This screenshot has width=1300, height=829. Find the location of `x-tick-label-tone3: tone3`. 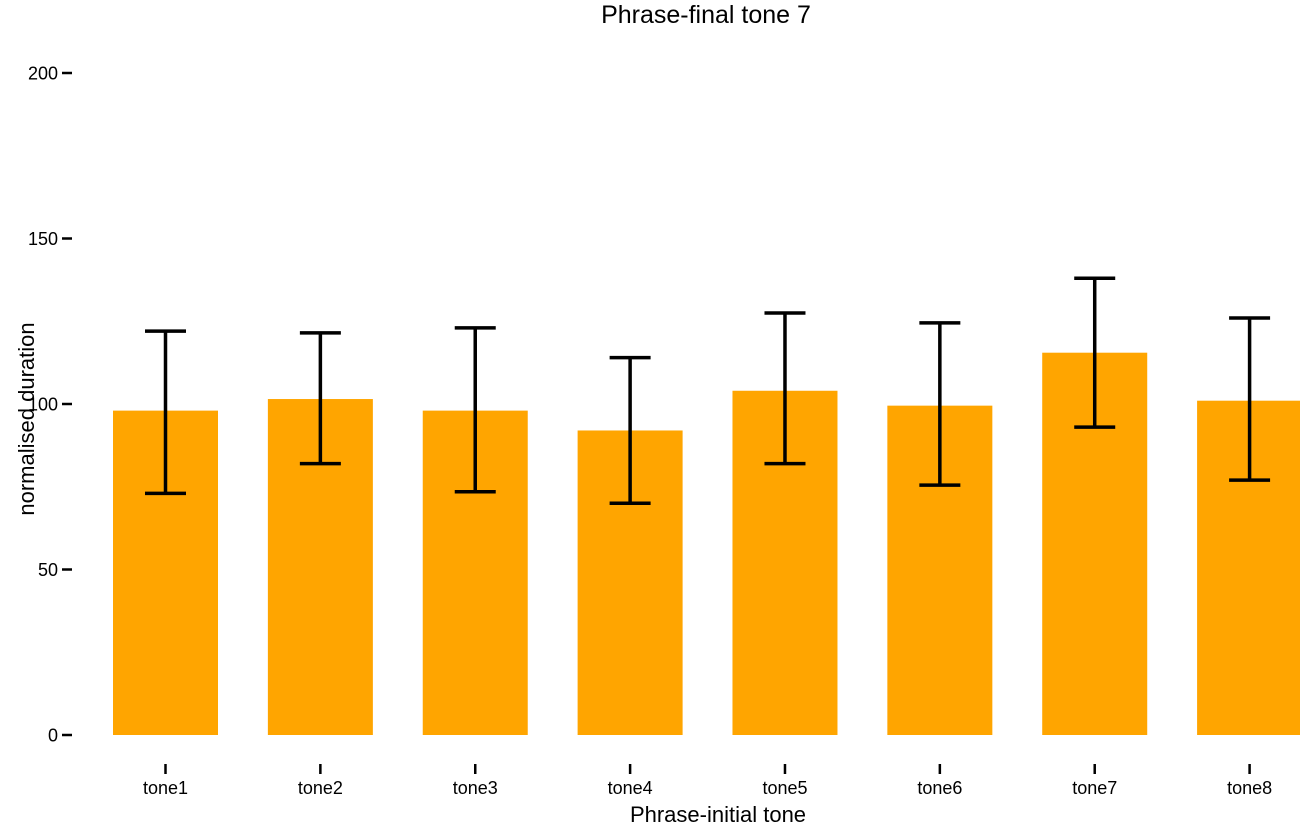

x-tick-label-tone3: tone3 is located at coordinates (475, 788).